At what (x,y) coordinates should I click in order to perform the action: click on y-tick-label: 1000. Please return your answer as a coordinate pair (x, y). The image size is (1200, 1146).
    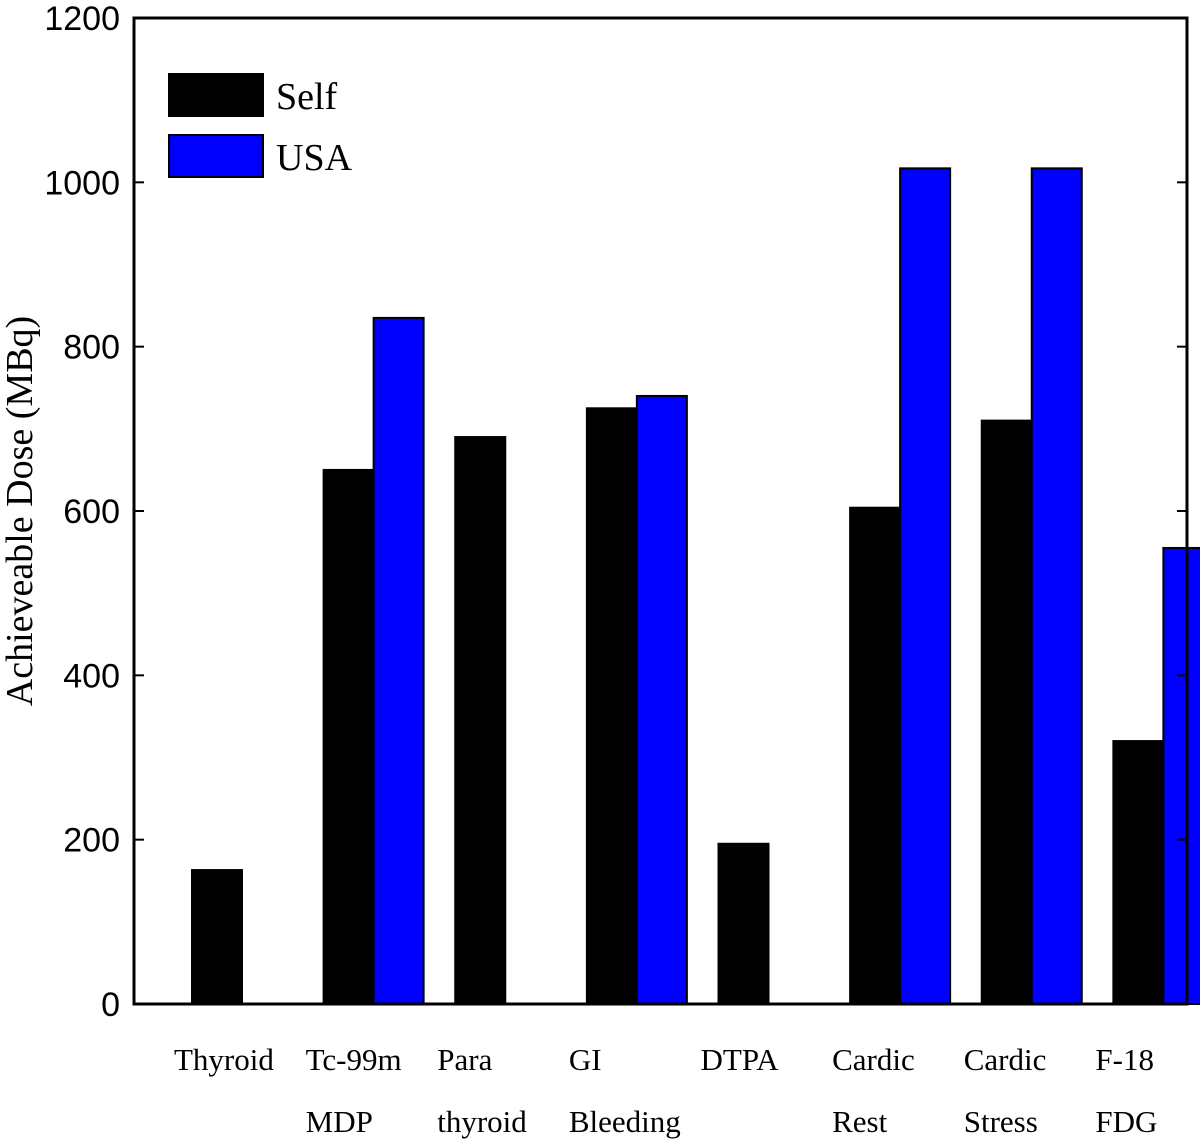
    Looking at the image, I should click on (82, 183).